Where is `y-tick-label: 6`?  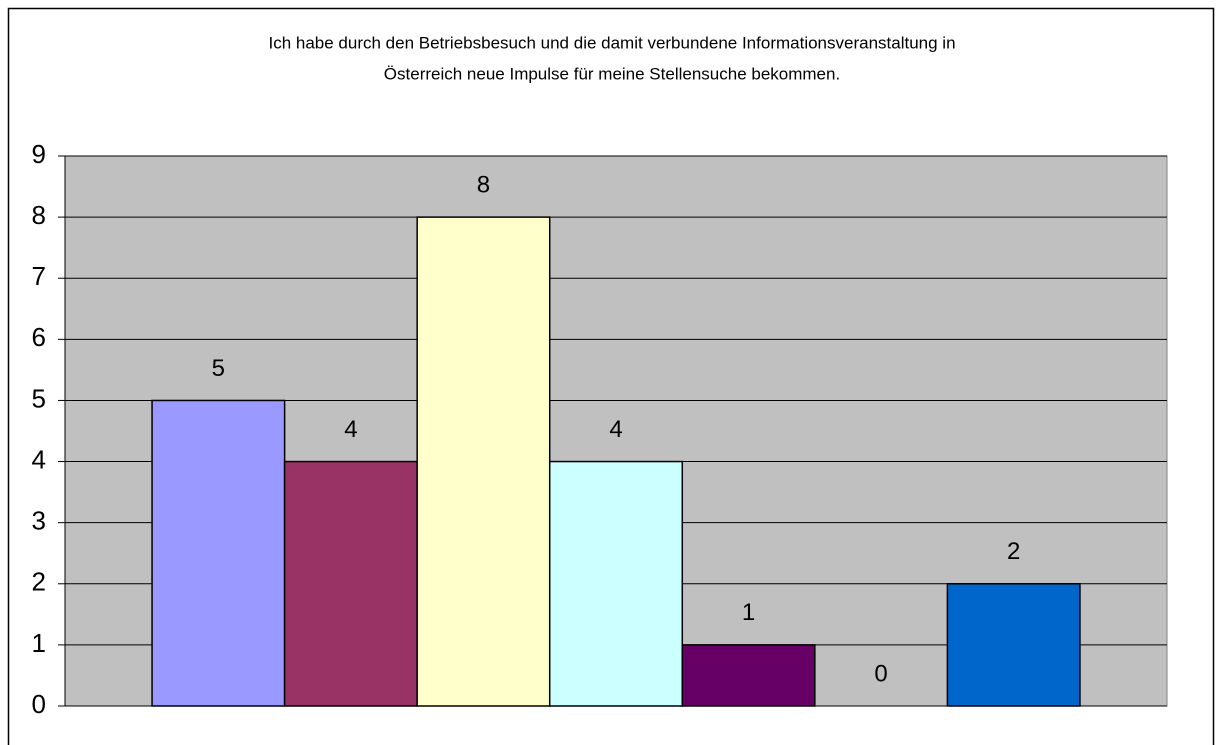
y-tick-label: 6 is located at coordinates (39, 337).